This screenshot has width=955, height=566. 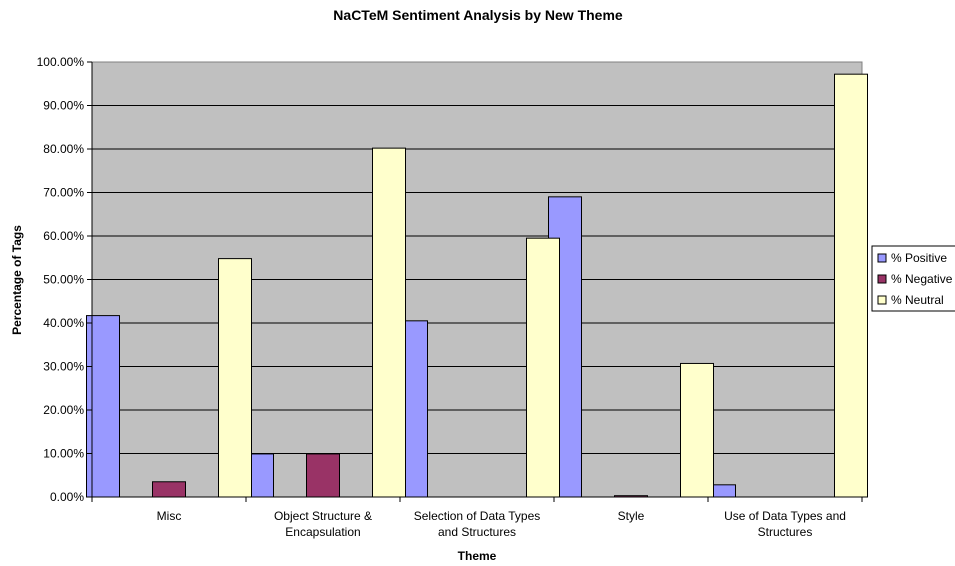 I want to click on y-tick-label: 70.00%, so click(x=63, y=193).